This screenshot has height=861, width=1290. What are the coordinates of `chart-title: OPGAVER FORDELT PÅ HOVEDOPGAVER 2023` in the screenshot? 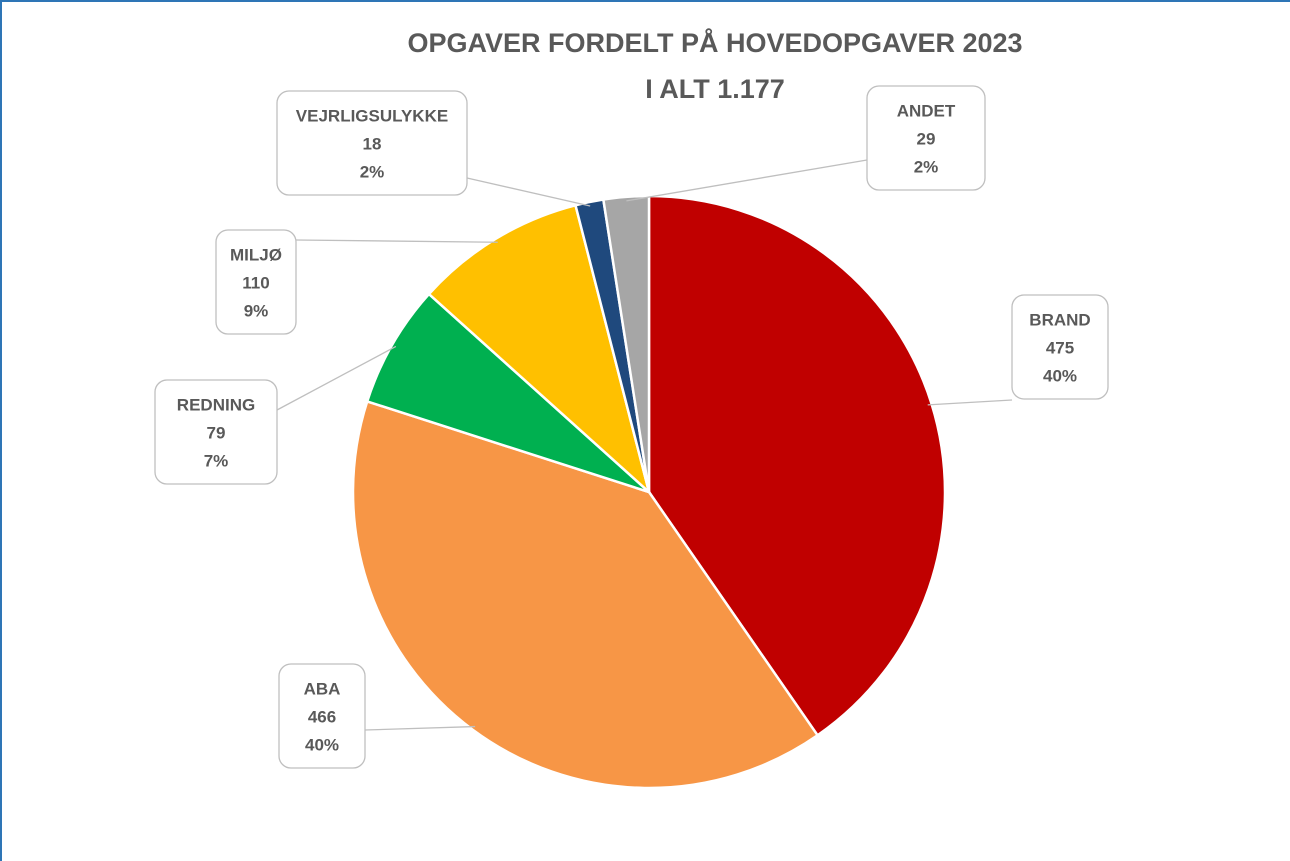 It's located at (714, 42).